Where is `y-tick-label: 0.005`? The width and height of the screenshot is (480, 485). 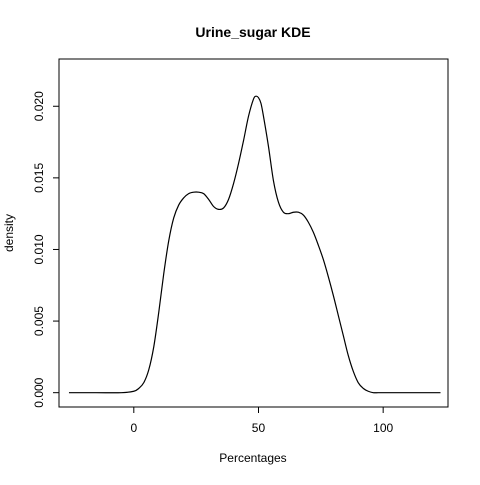
y-tick-label: 0.005 is located at coordinates (39, 321).